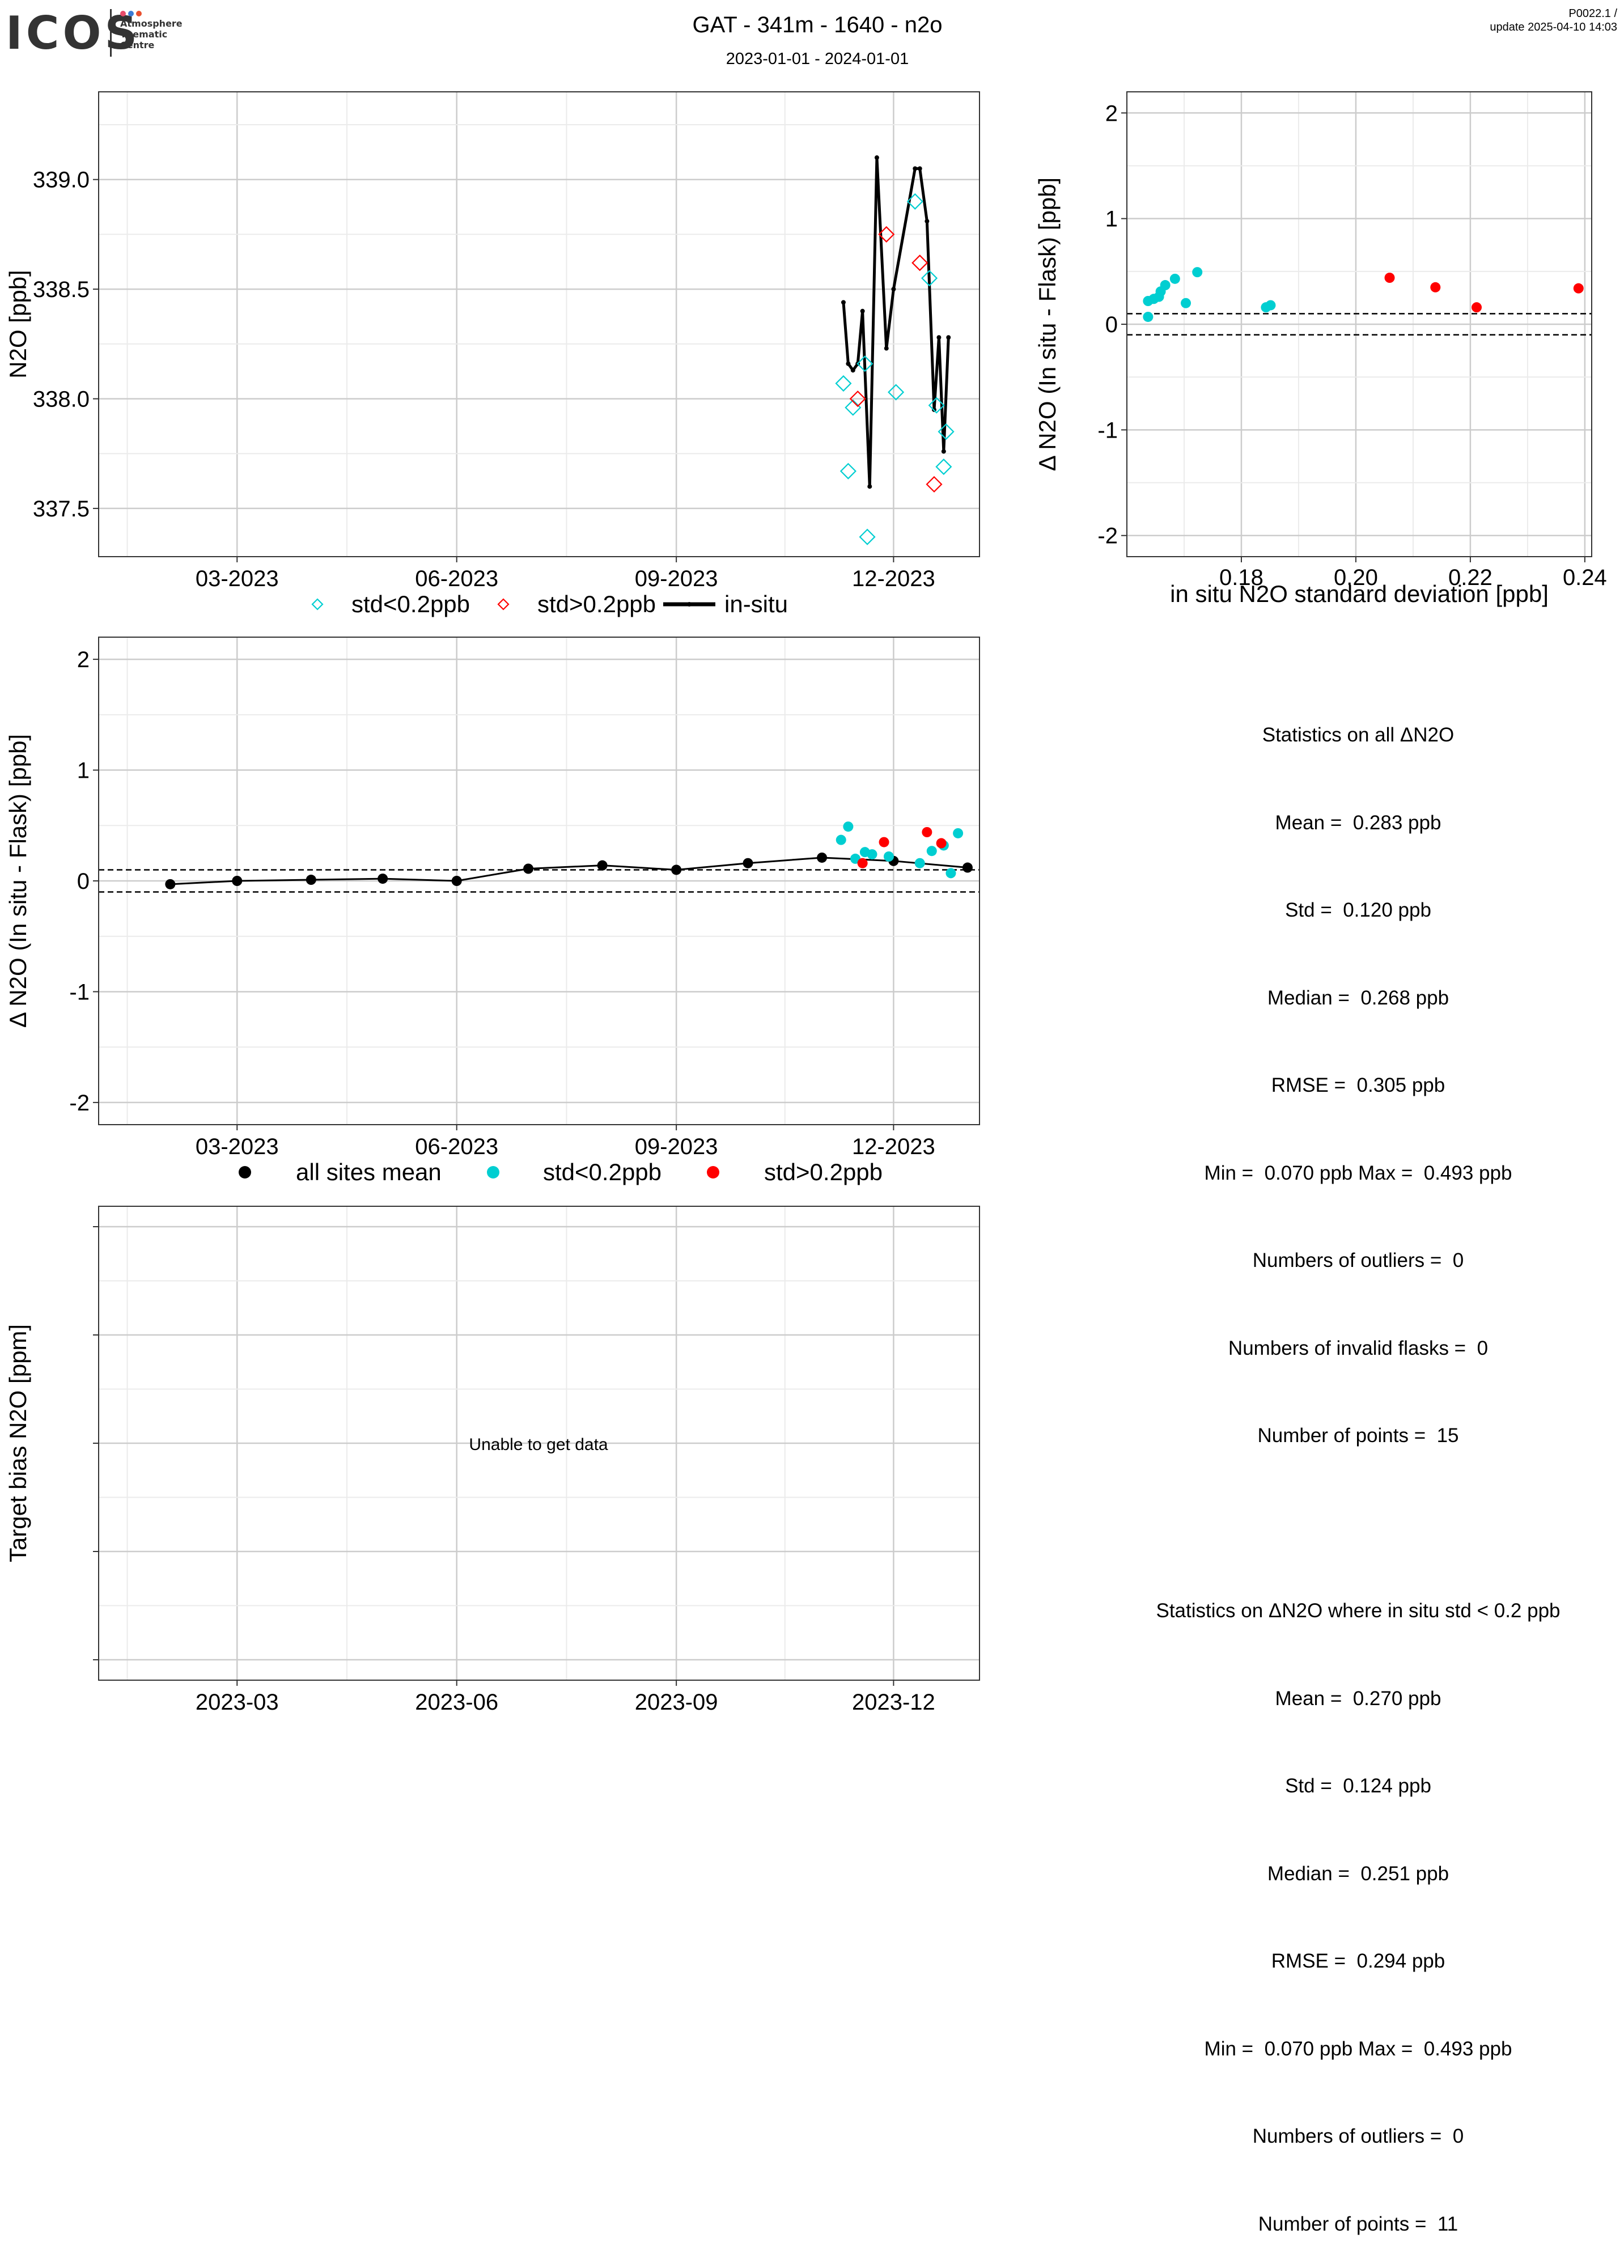 The width and height of the screenshot is (1624, 2268). I want to click on x-tick-label: 0.22, so click(1470, 577).